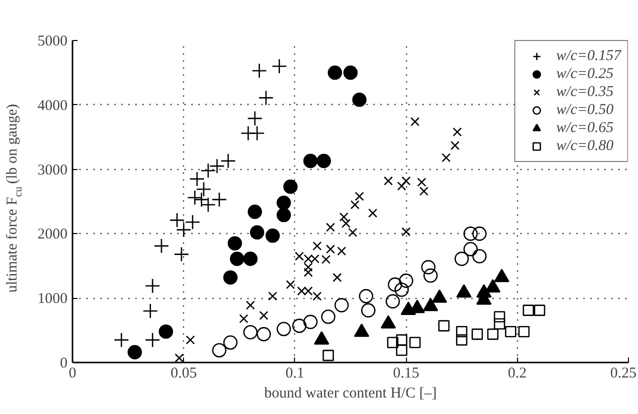 This screenshot has height=414, width=638. What do you see at coordinates (585, 146) in the screenshot?
I see `legend-label: w/c=0.80` at bounding box center [585, 146].